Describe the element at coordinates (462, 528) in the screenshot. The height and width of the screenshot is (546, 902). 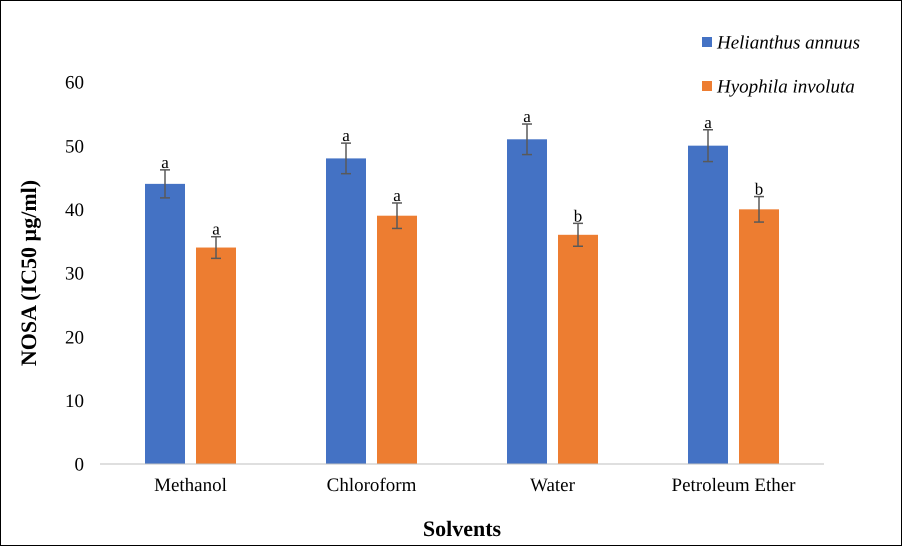
I see `x-axis-title: Solvents` at that location.